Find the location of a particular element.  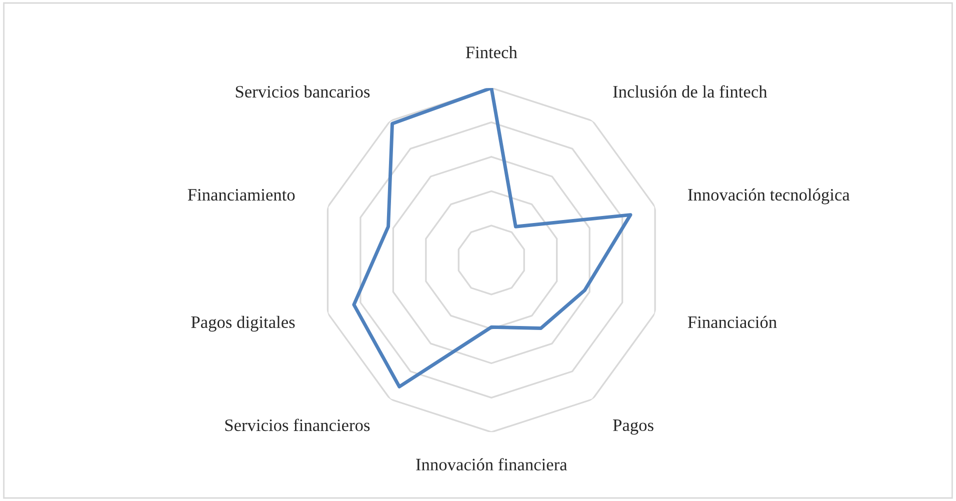

spoke-label: Servicios financieros is located at coordinates (297, 425).